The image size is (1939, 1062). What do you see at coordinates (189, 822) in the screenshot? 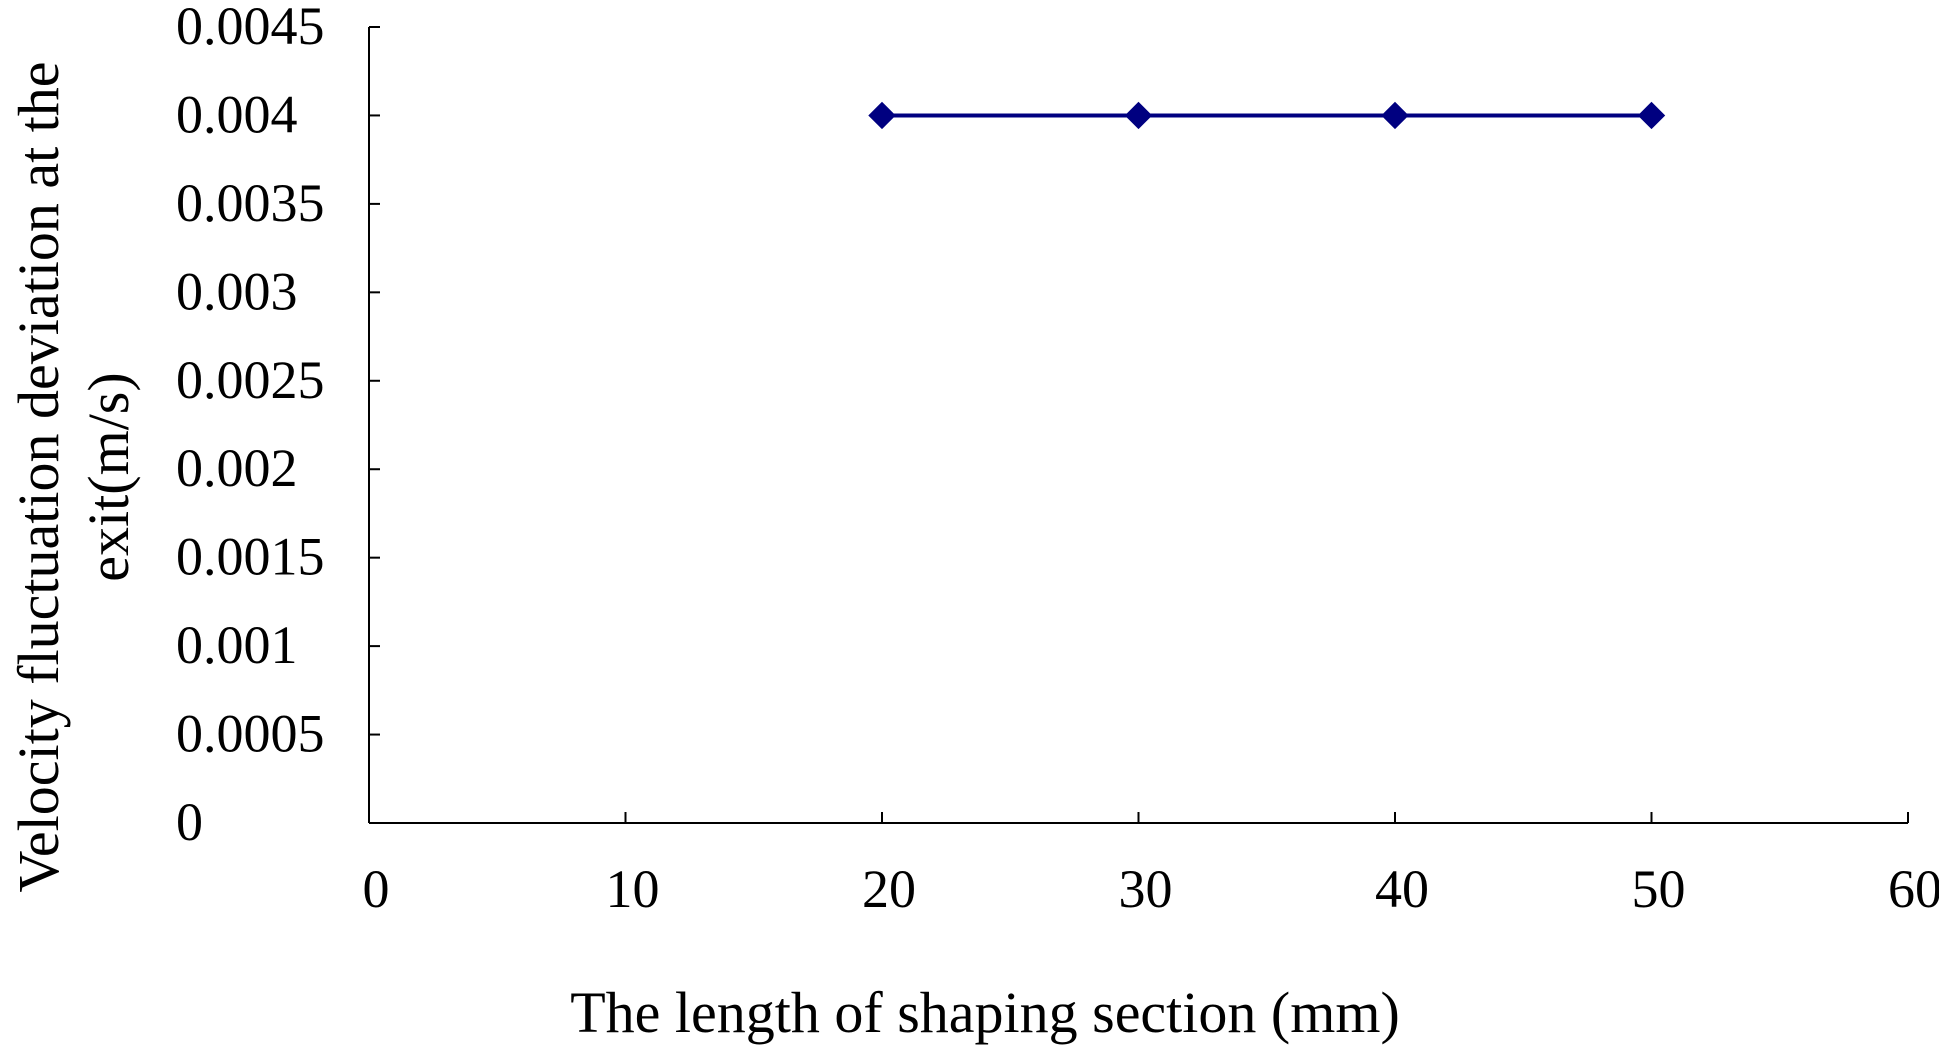
I see `y-tick-label: 0` at bounding box center [189, 822].